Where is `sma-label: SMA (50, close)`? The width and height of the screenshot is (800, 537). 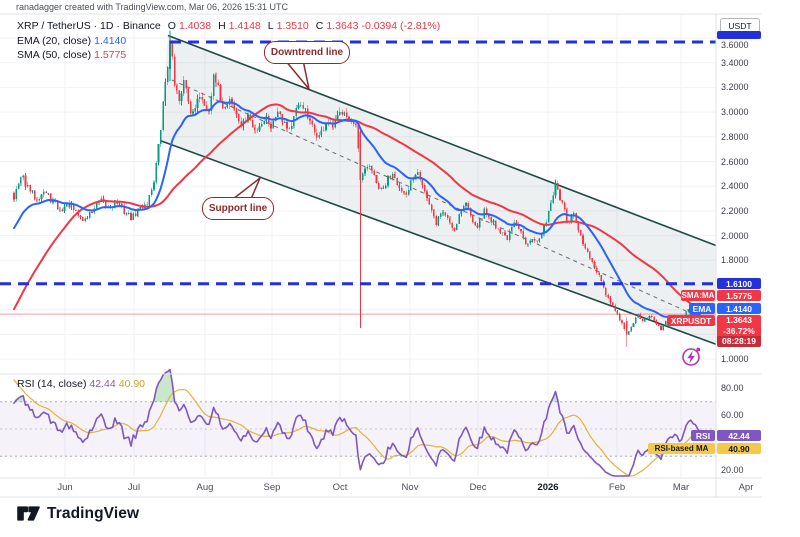 sma-label: SMA (50, close) is located at coordinates (54, 55).